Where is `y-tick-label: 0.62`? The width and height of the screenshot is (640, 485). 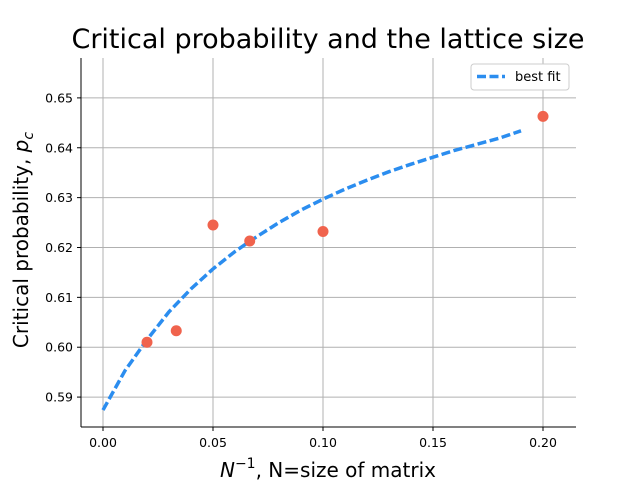 y-tick-label: 0.62 is located at coordinates (59, 247).